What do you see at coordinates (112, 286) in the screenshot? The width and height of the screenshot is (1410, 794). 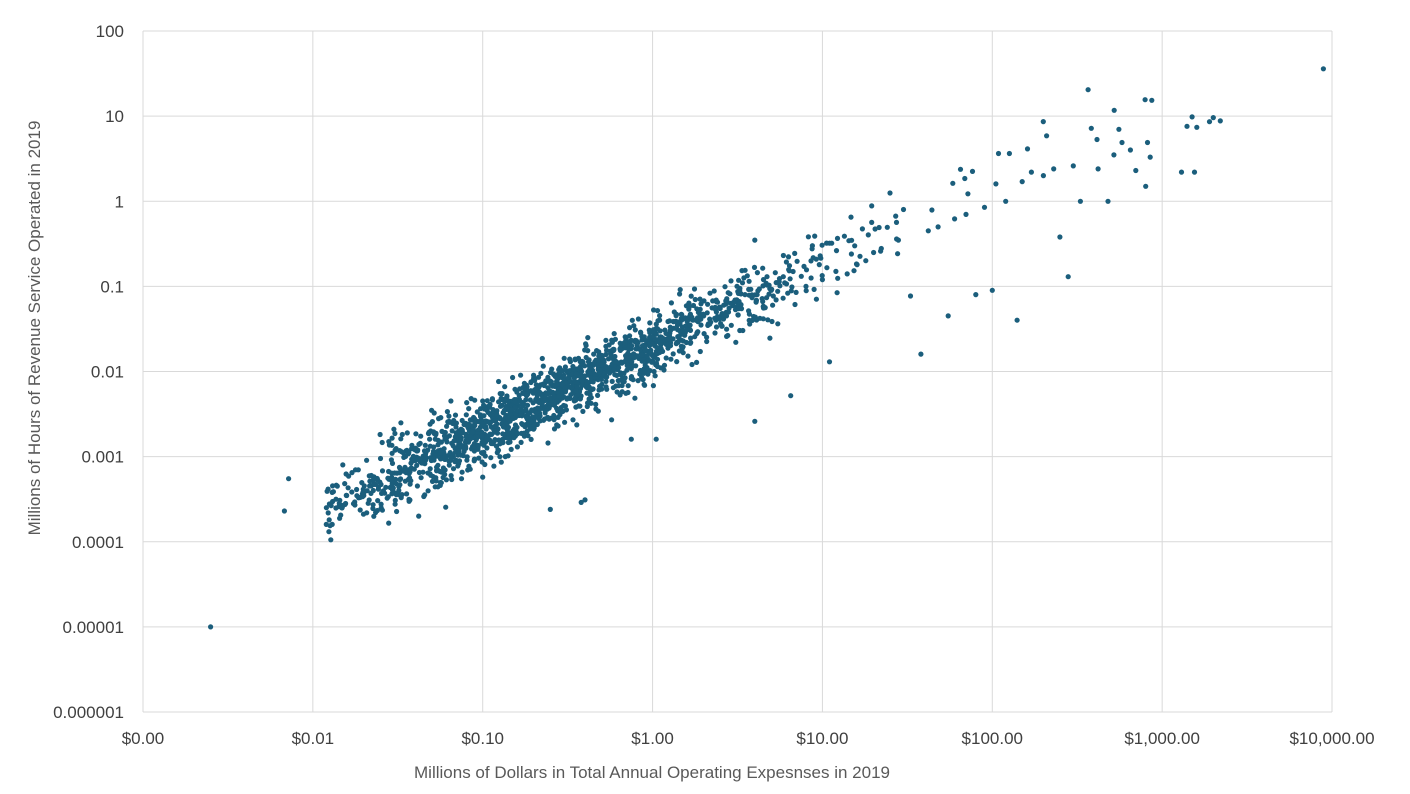 I see `y-tick-label: 0.1` at bounding box center [112, 286].